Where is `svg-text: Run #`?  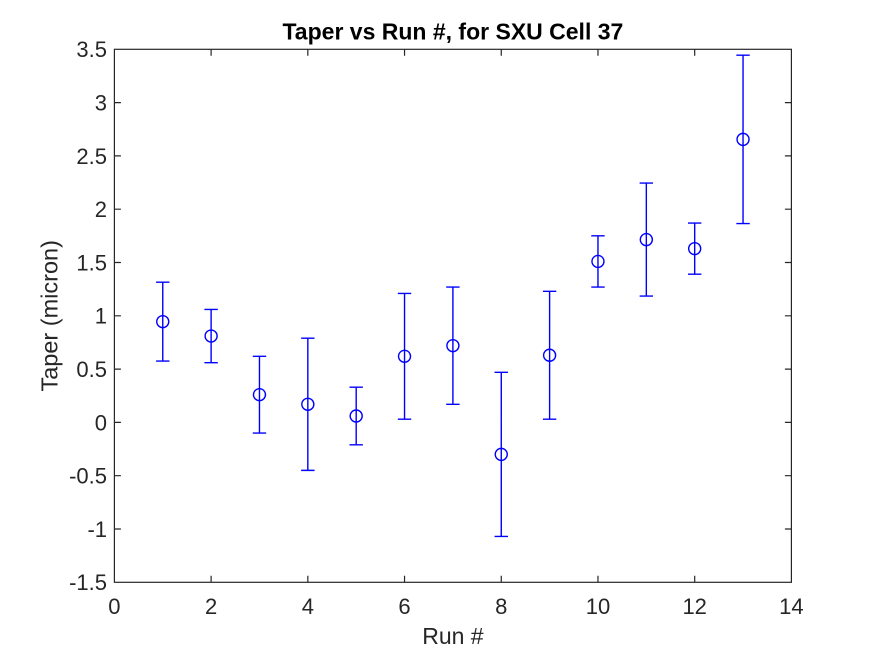 svg-text: Run # is located at coordinates (453, 636).